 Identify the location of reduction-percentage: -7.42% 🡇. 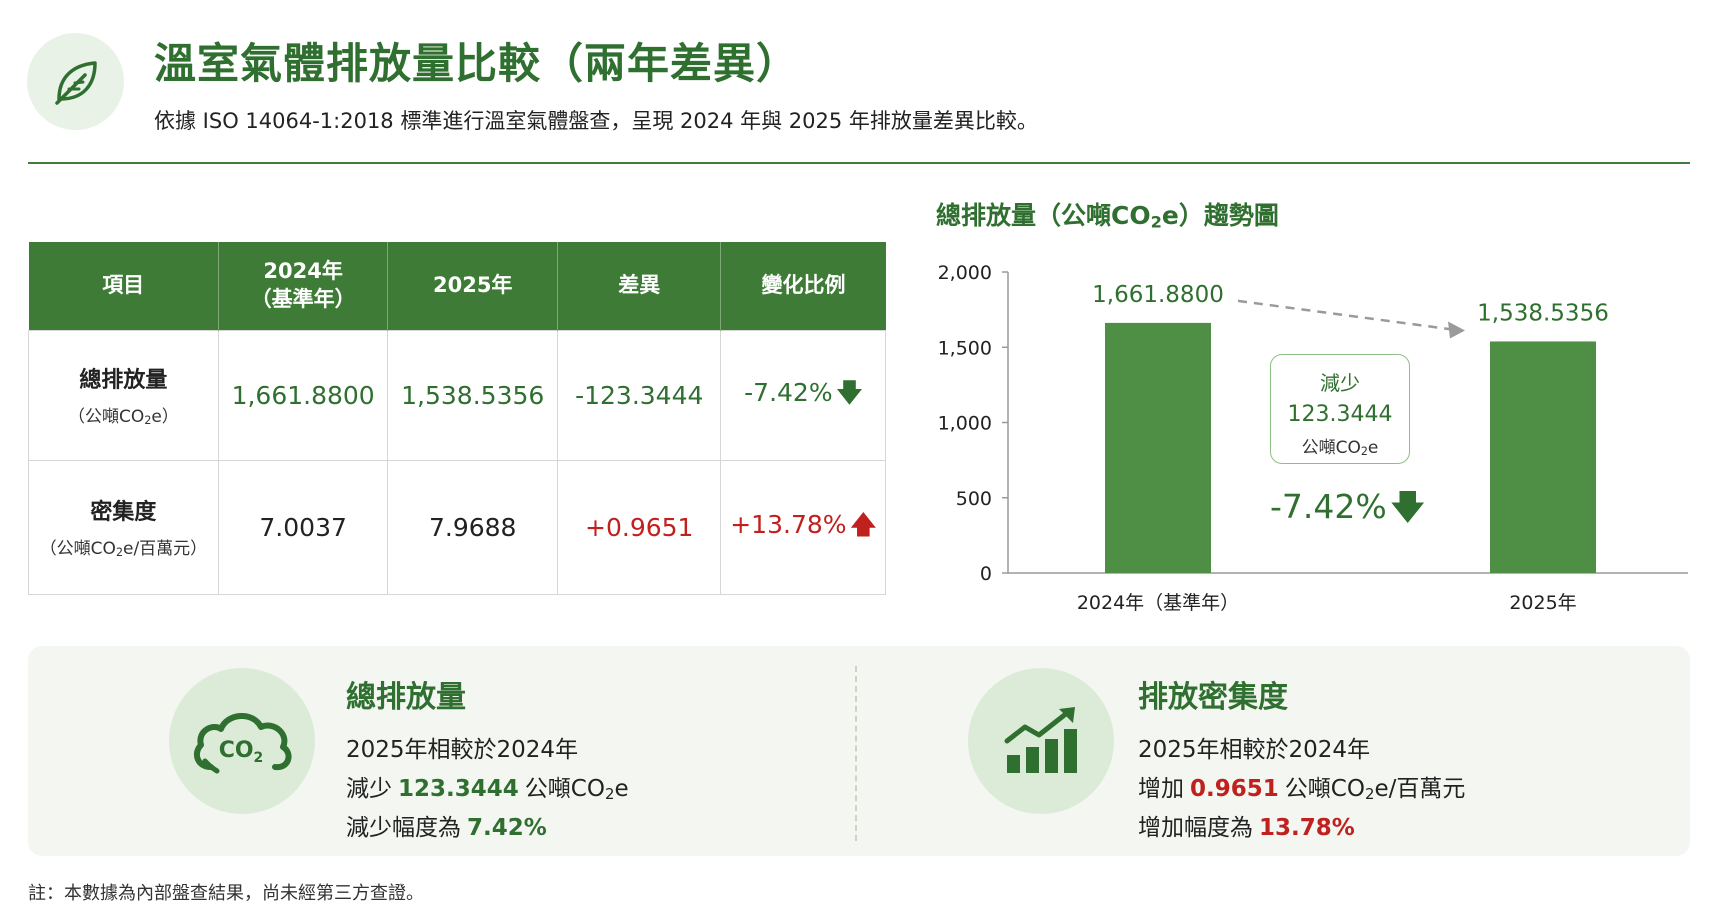
(1347, 511).